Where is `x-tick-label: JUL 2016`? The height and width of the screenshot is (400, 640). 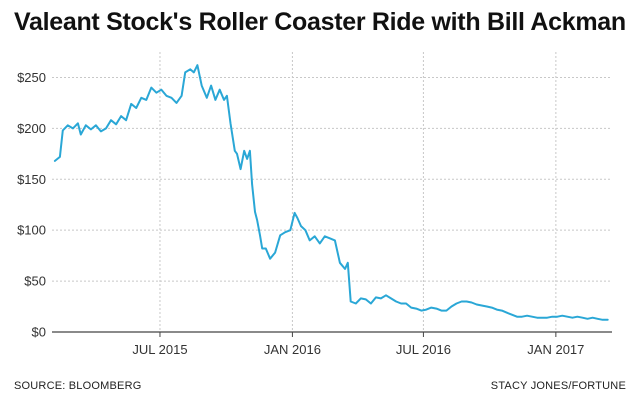
x-tick-label: JUL 2016 is located at coordinates (423, 349).